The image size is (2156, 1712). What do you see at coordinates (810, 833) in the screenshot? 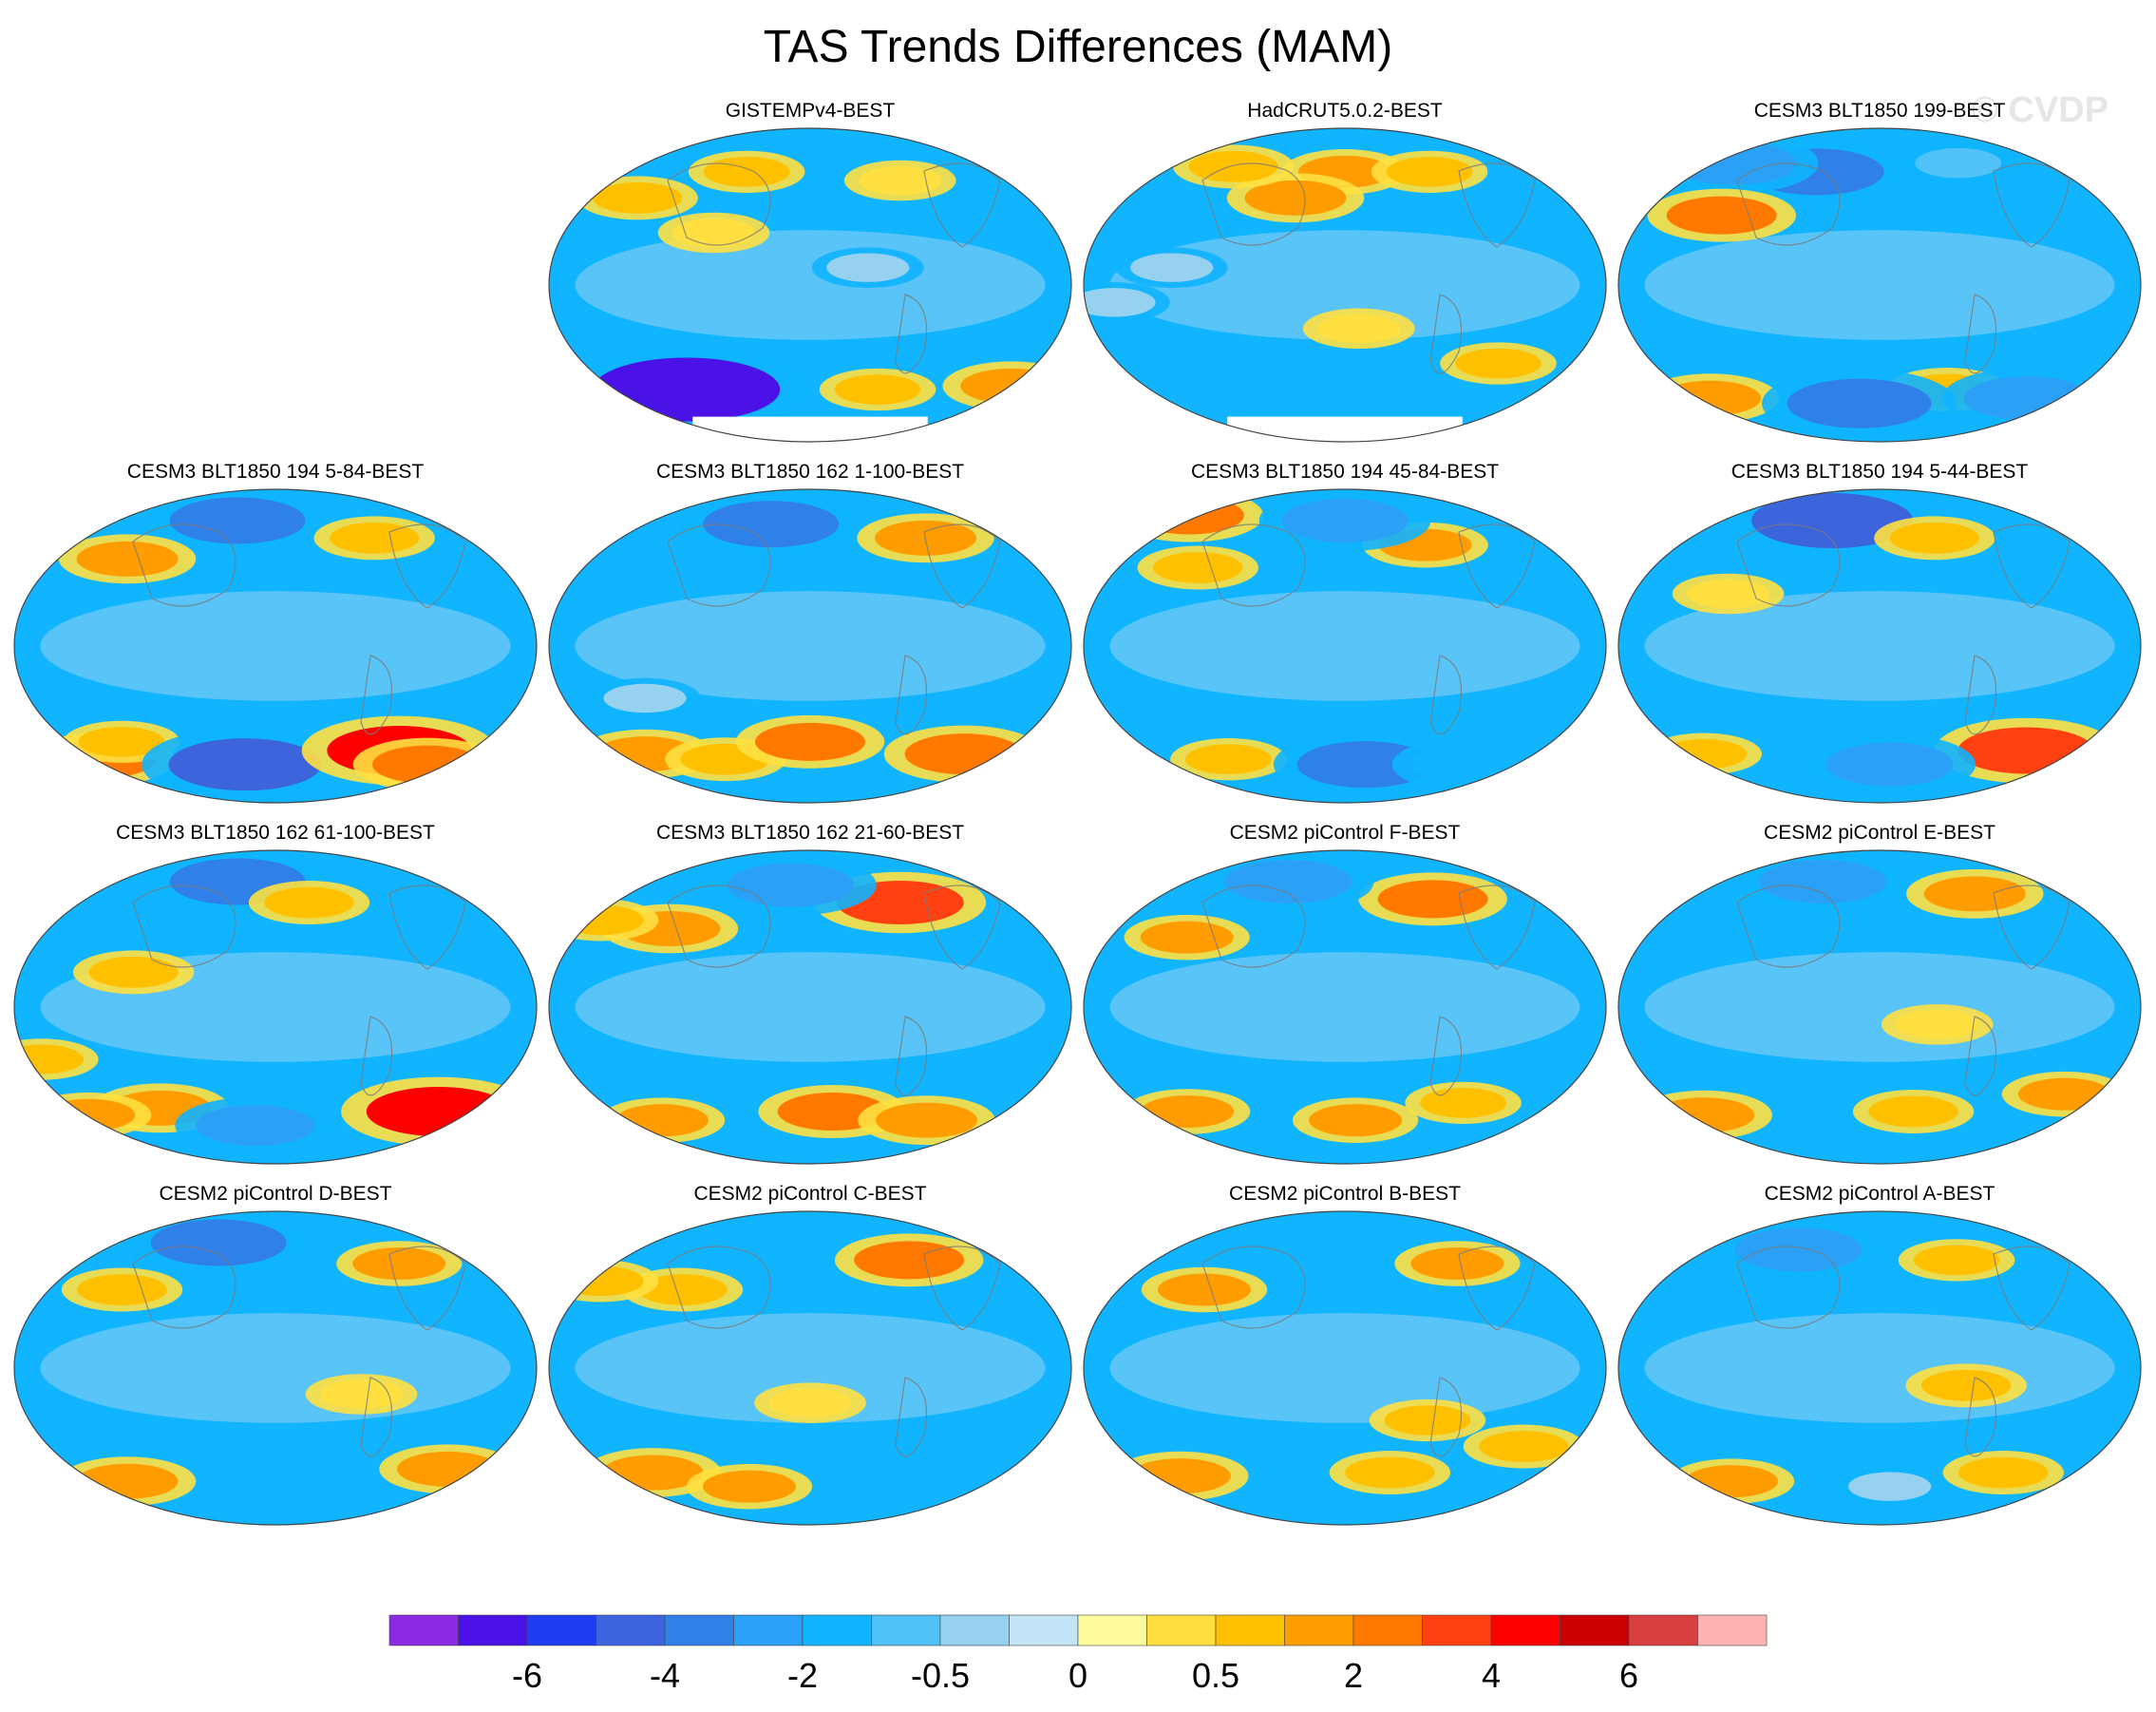
I see `panel-title: CESM3 BLT1850 162 21-60-BEST` at bounding box center [810, 833].